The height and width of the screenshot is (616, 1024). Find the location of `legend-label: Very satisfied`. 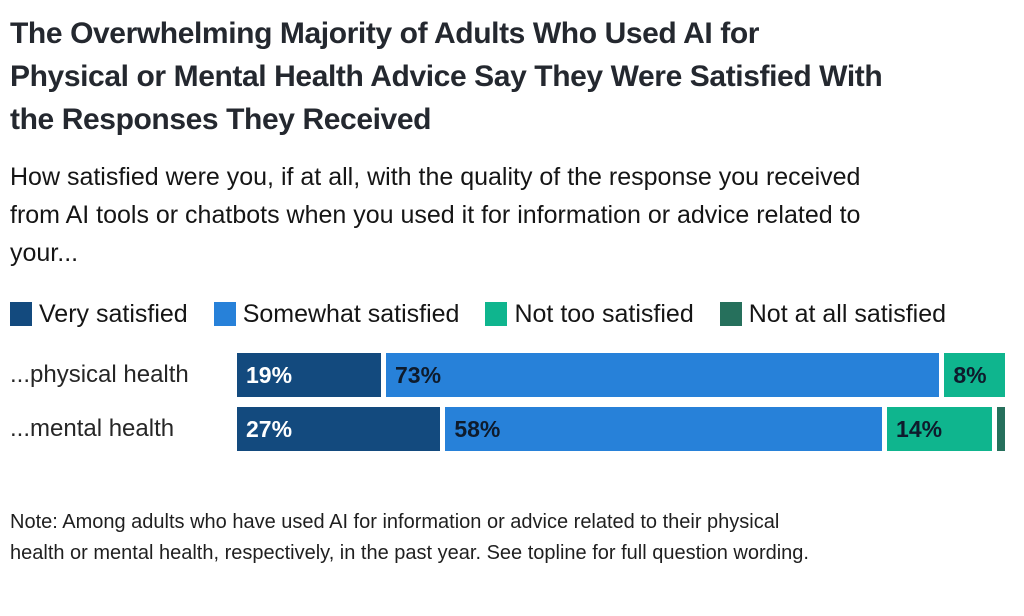

legend-label: Very satisfied is located at coordinates (113, 314).